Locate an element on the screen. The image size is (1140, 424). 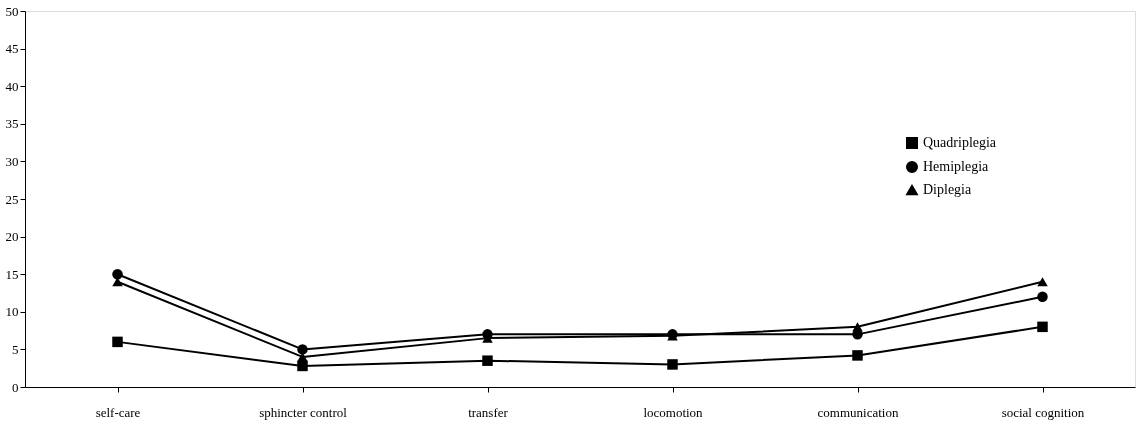
y-tick-label: 0 is located at coordinates (15, 387).